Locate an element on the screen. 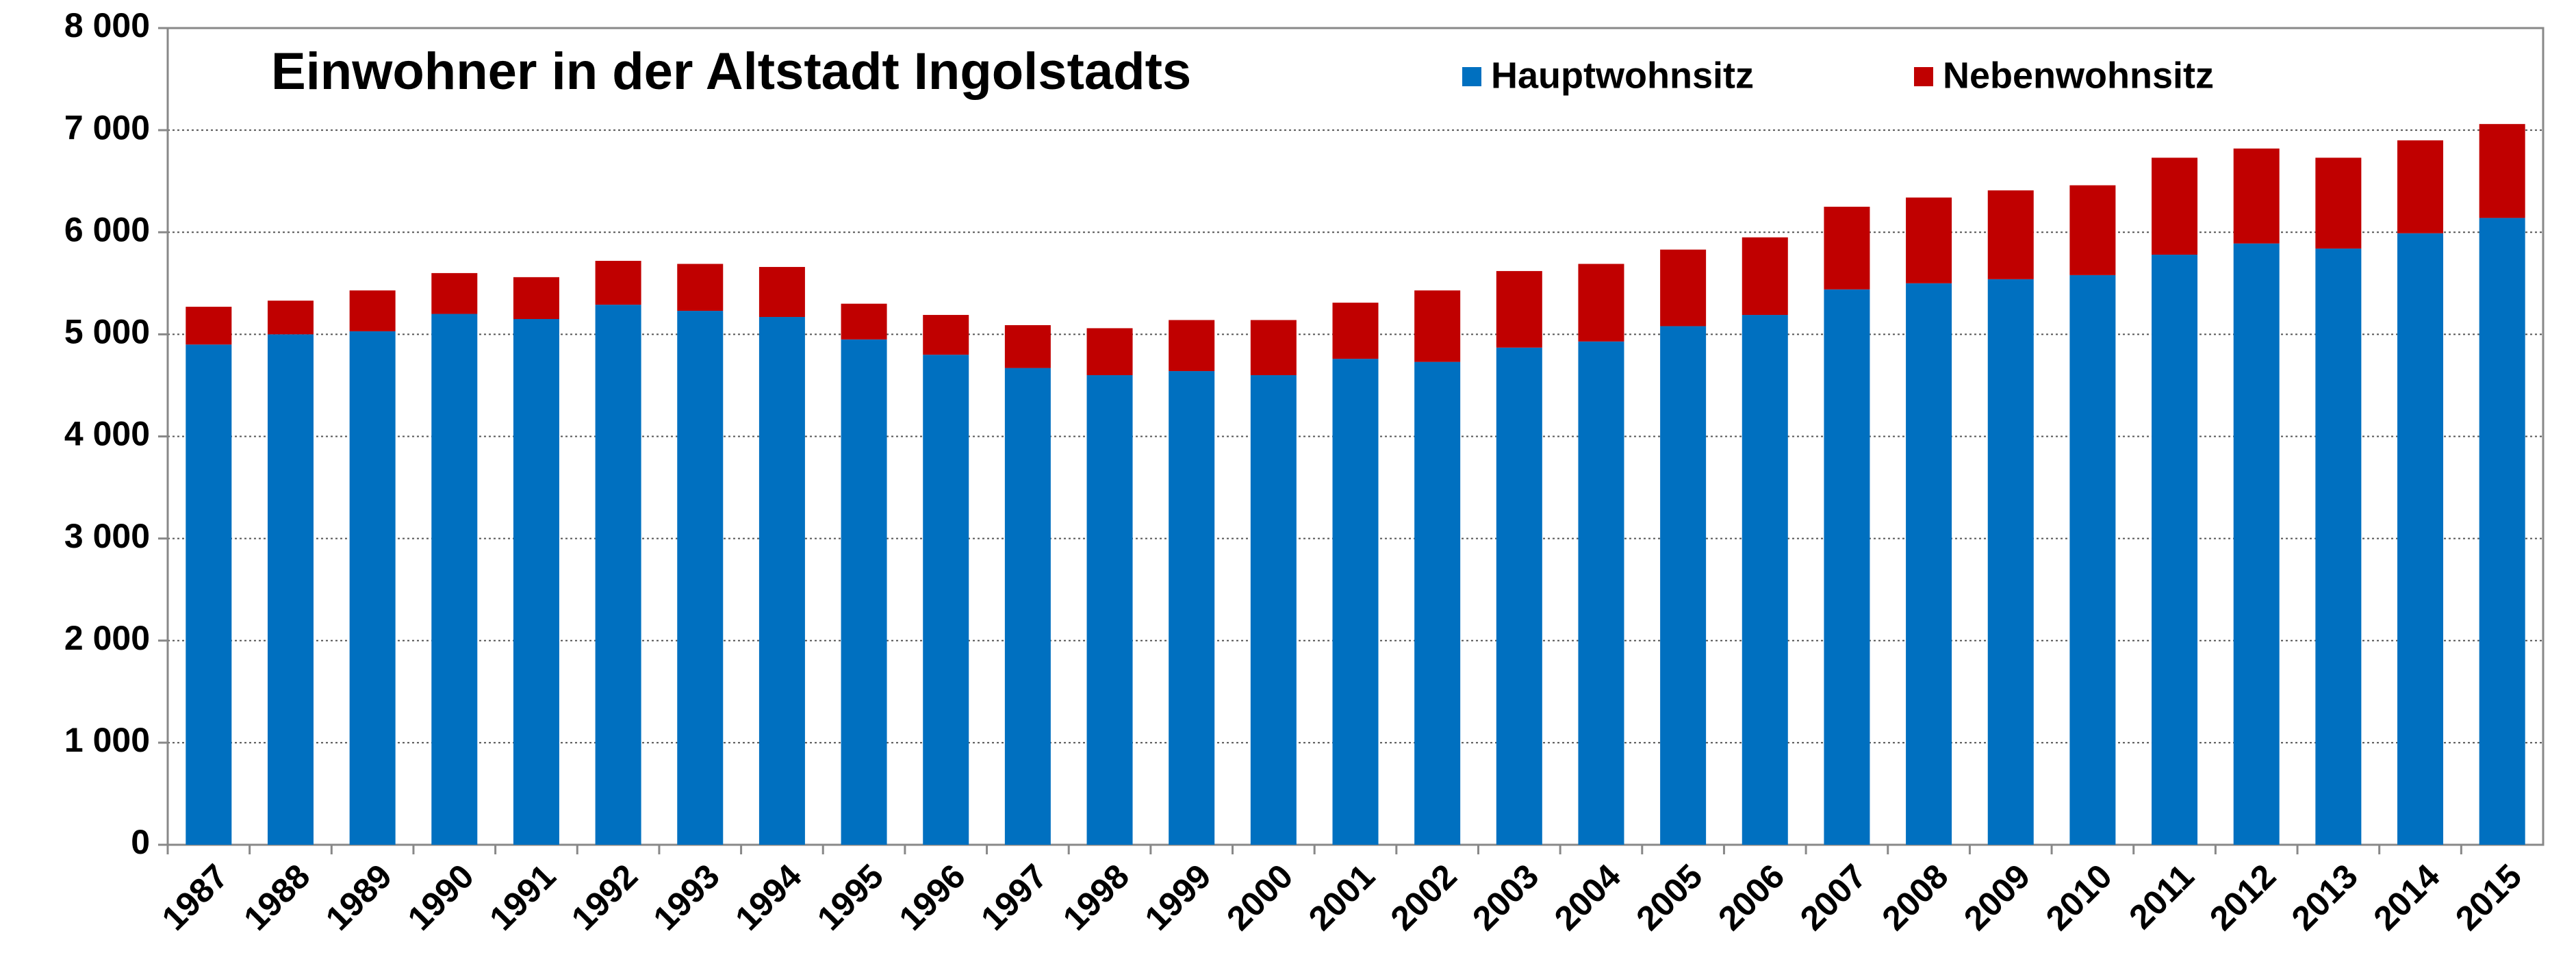  x-tick-label: 1993 is located at coordinates (686, 897).